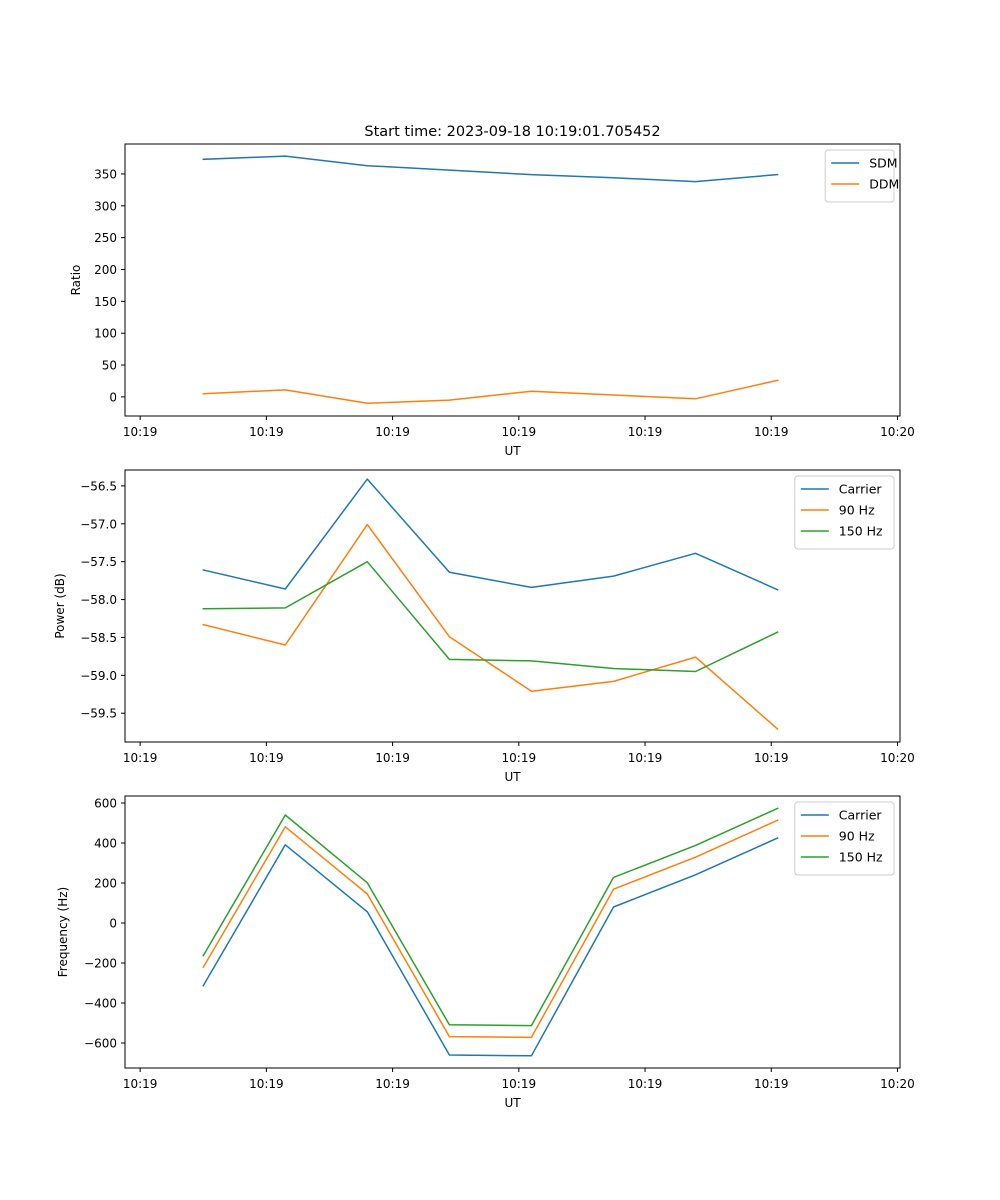 The width and height of the screenshot is (1000, 1200). What do you see at coordinates (512, 132) in the screenshot?
I see `figure-title: Start time: 2023-09-18 10:19:01.705452` at bounding box center [512, 132].